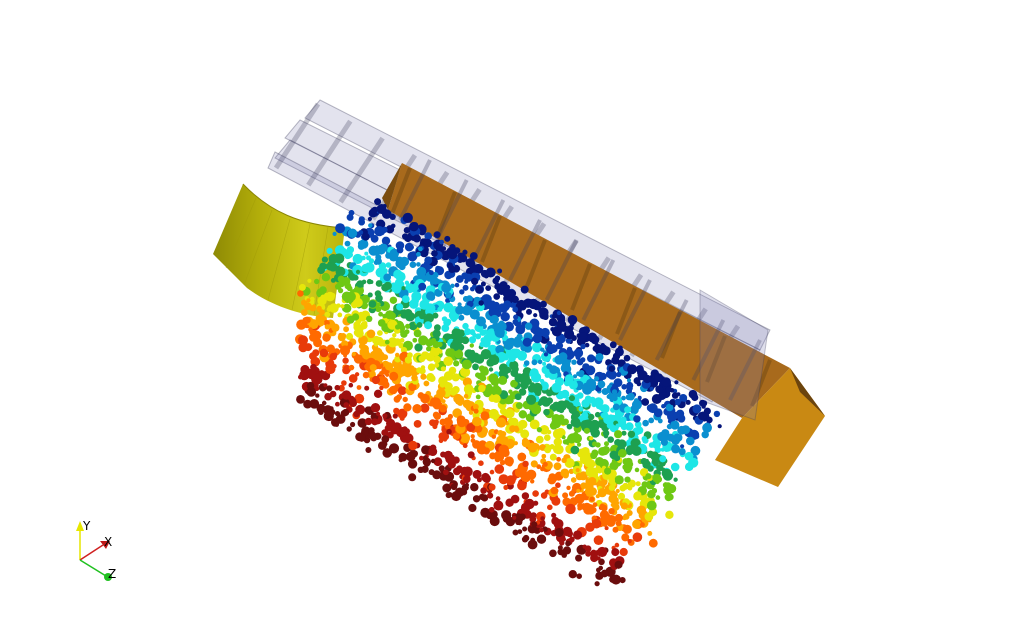 The height and width of the screenshot is (640, 1024). I want to click on z-axis-label: Z, so click(112, 574).